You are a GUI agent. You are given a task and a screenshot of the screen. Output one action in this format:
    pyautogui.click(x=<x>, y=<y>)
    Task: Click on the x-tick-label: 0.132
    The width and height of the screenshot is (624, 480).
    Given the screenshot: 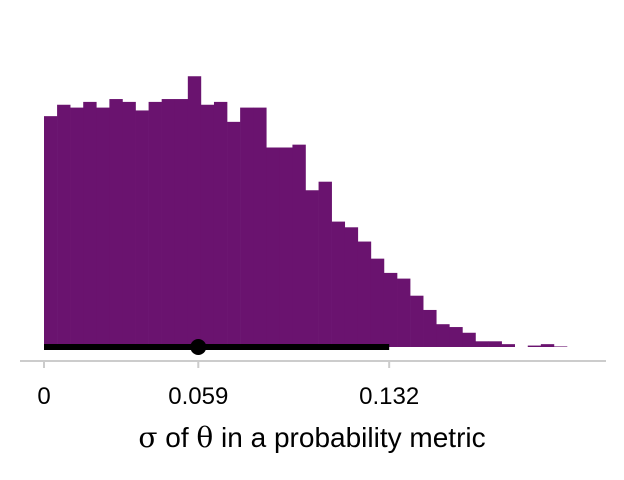 What is the action you would take?
    pyautogui.click(x=389, y=396)
    